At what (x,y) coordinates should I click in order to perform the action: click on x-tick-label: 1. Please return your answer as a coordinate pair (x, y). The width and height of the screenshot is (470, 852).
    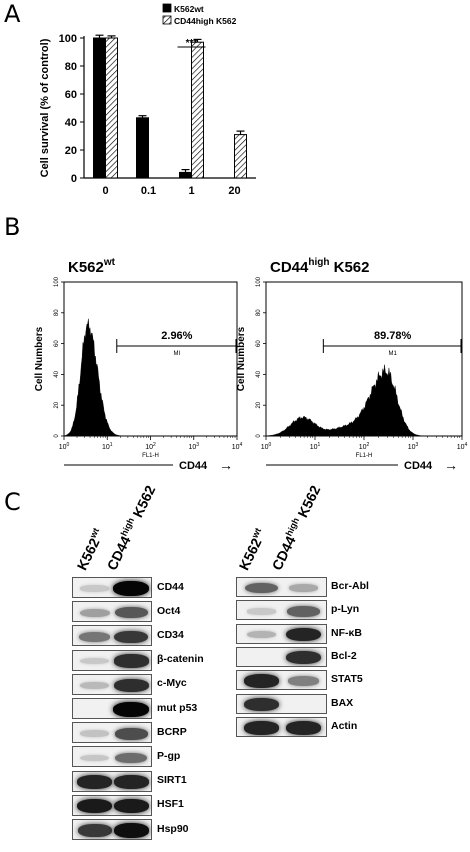
    Looking at the image, I should click on (191, 191).